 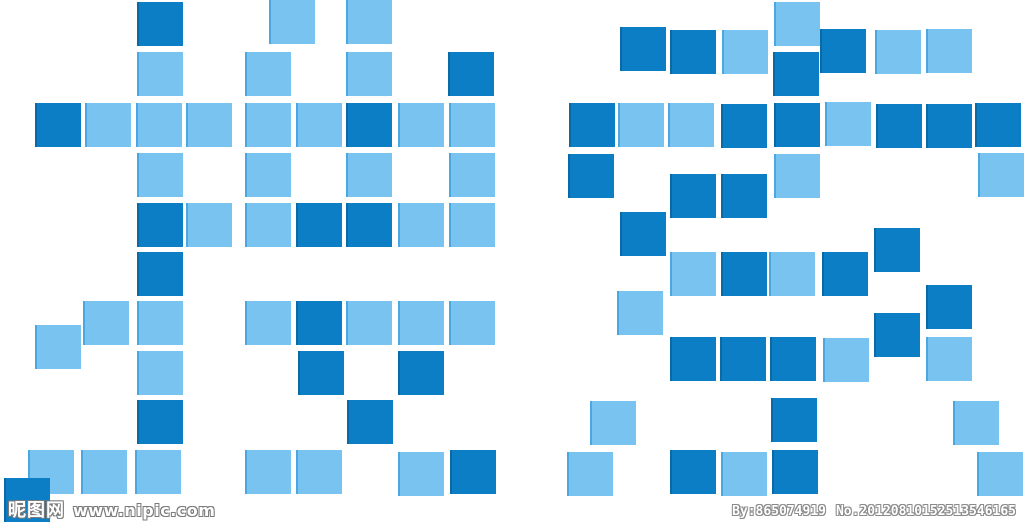 I want to click on nipic-watermark-right: By:865074919 No.20120810152513546165, so click(x=874, y=511).